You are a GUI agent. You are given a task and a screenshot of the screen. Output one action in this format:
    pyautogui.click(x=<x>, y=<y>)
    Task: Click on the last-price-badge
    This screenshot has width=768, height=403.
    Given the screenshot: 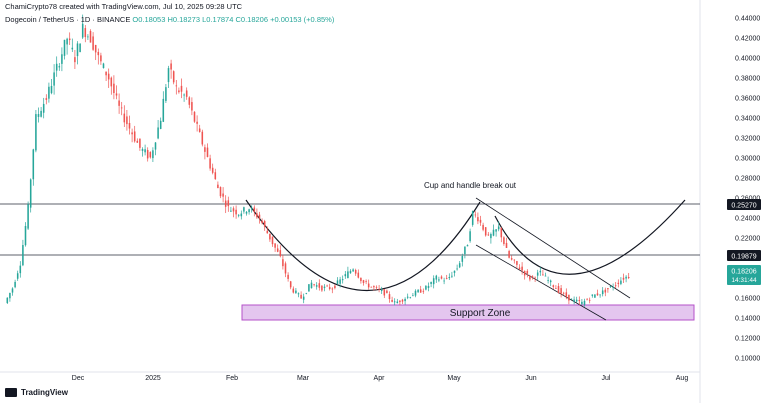 What is the action you would take?
    pyautogui.click(x=744, y=275)
    